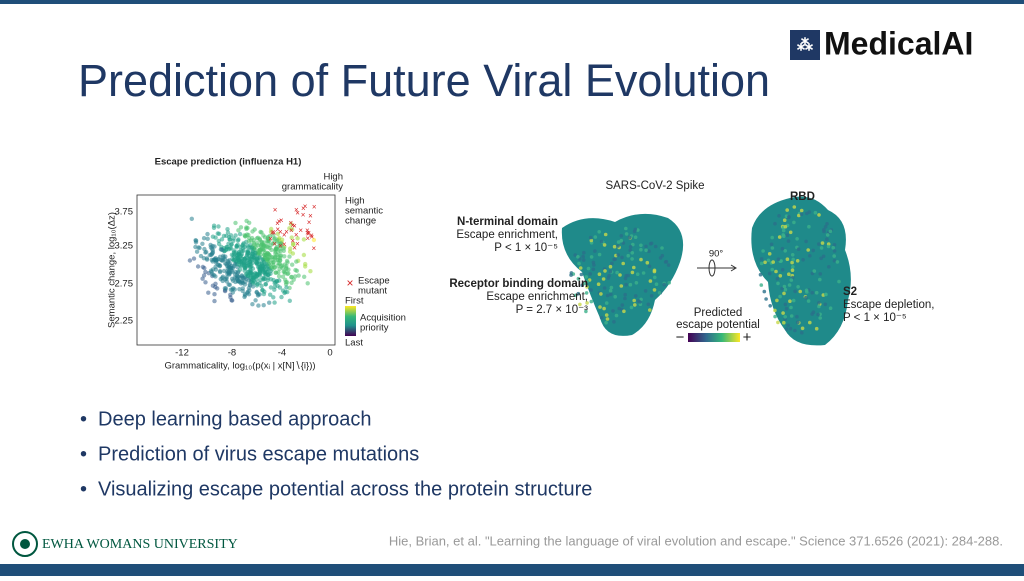 This screenshot has height=581, width=1024. What do you see at coordinates (236, 270) in the screenshot?
I see `plot-frame` at bounding box center [236, 270].